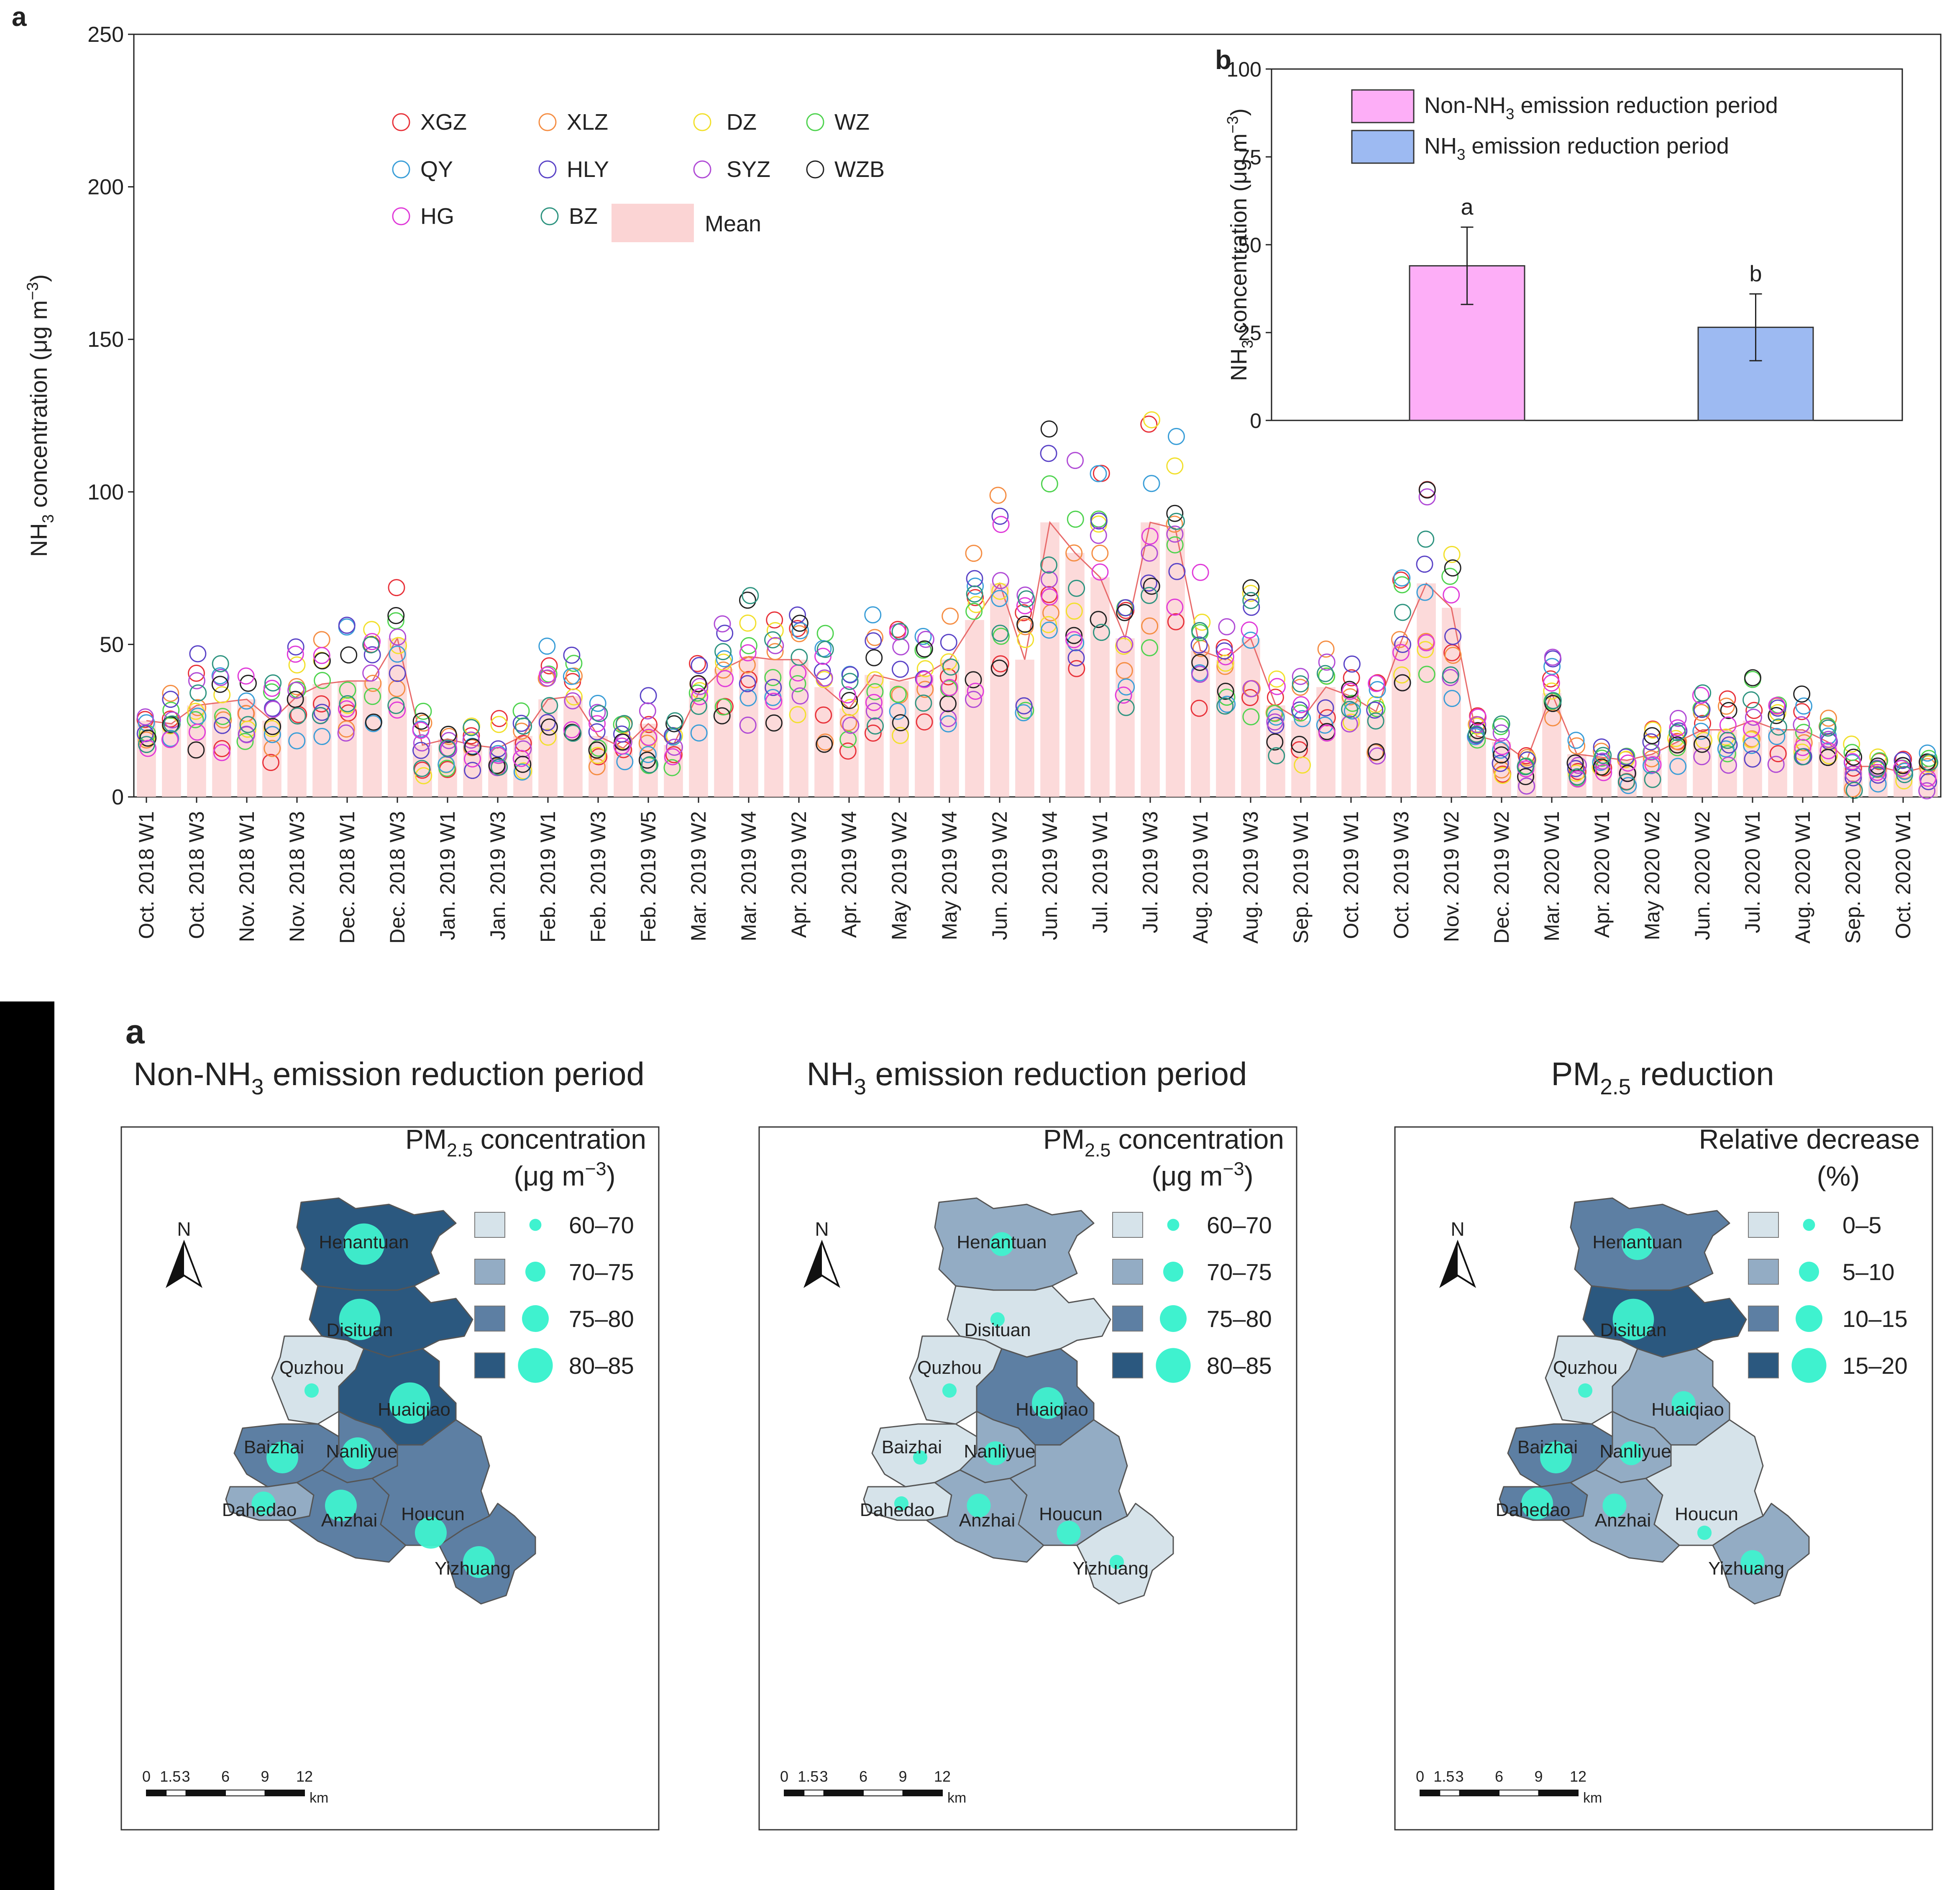 This screenshot has height=1890, width=1960. I want to click on place-label-henantuan: Henantuan, so click(1637, 1242).